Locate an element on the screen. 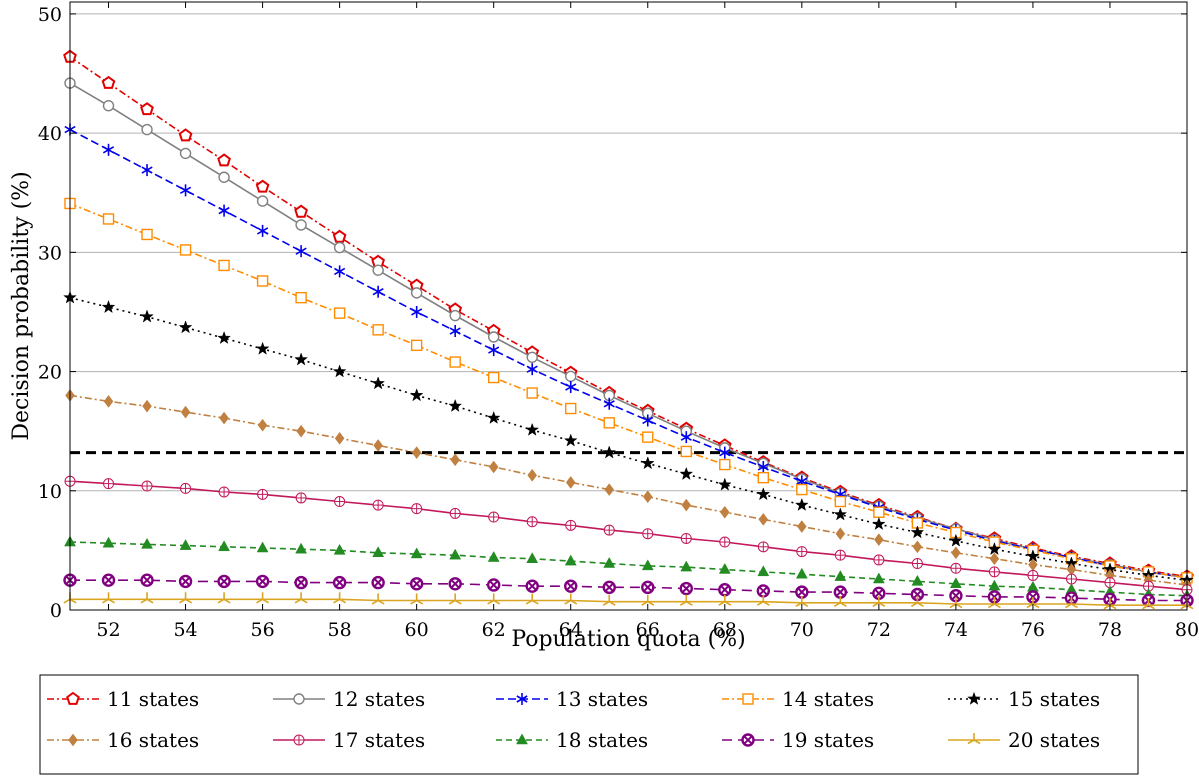  legend-frame is located at coordinates (589, 724).